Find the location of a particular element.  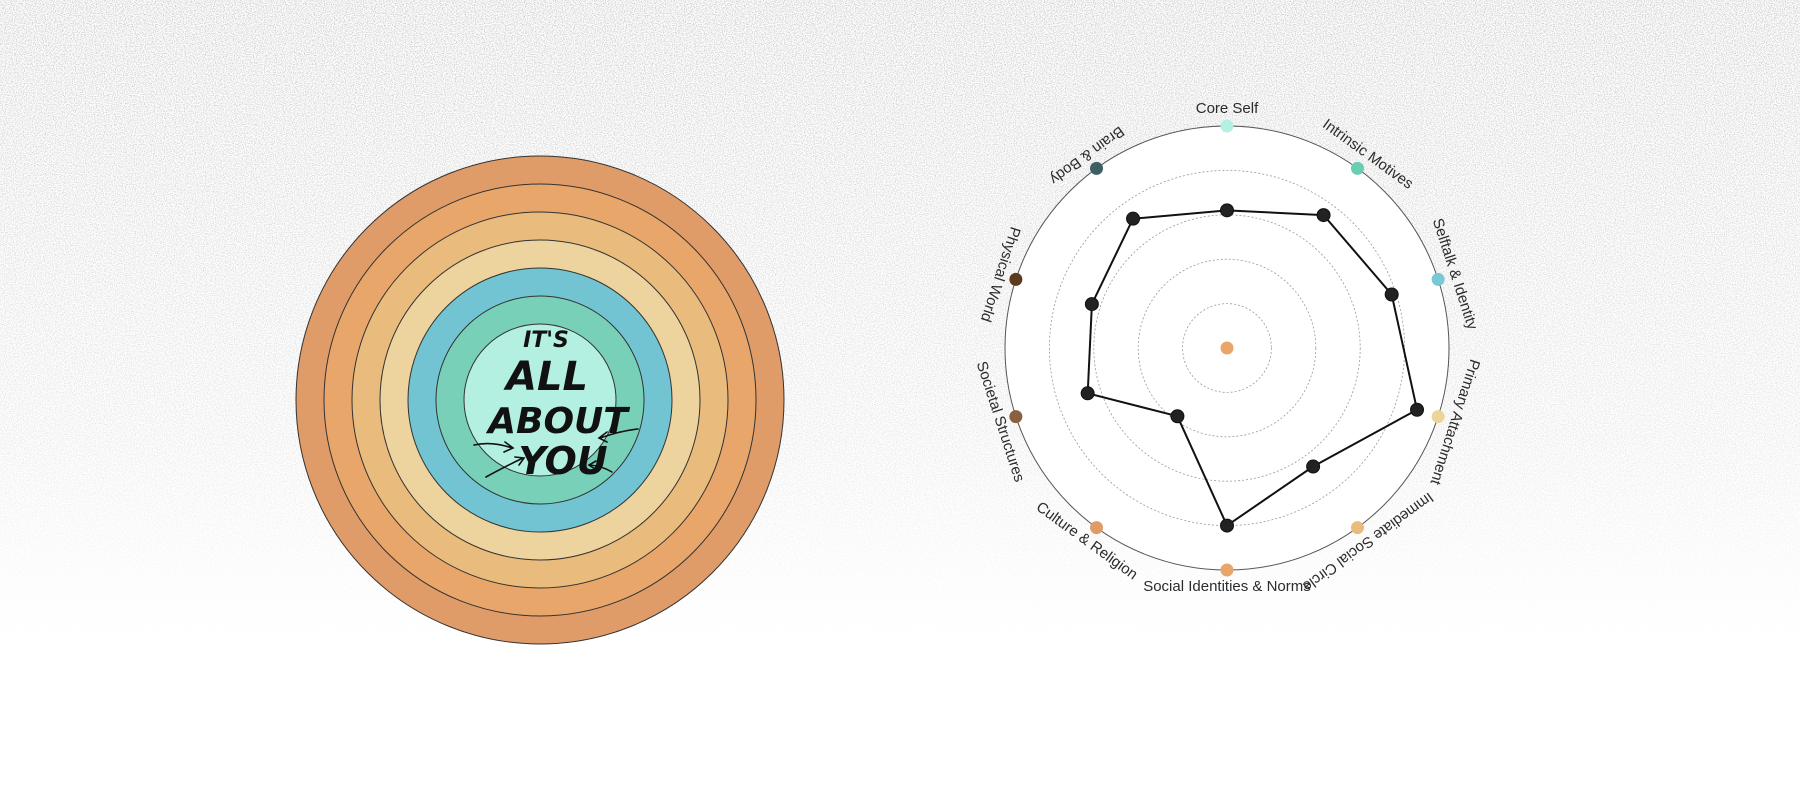

center-text-line-2: ALL is located at coordinates (545, 377).